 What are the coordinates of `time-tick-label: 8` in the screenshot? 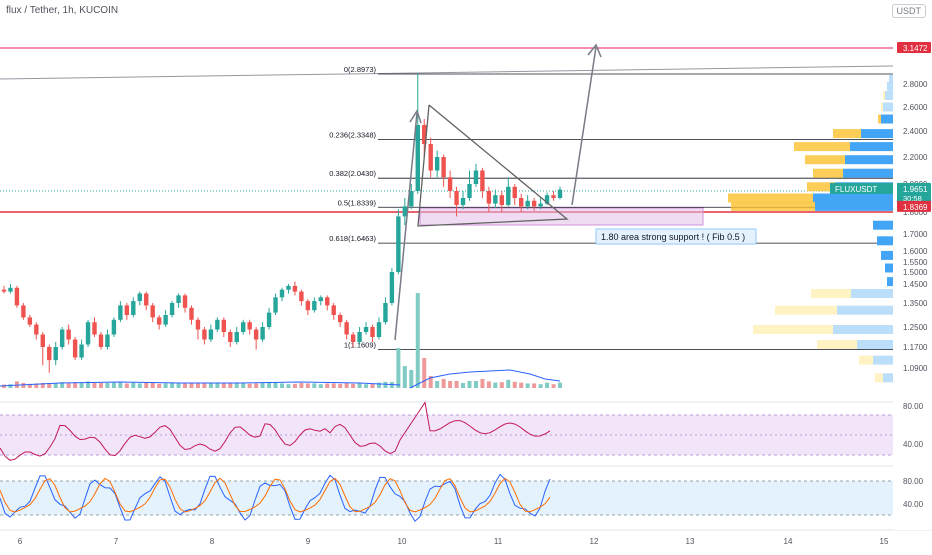 It's located at (212, 541).